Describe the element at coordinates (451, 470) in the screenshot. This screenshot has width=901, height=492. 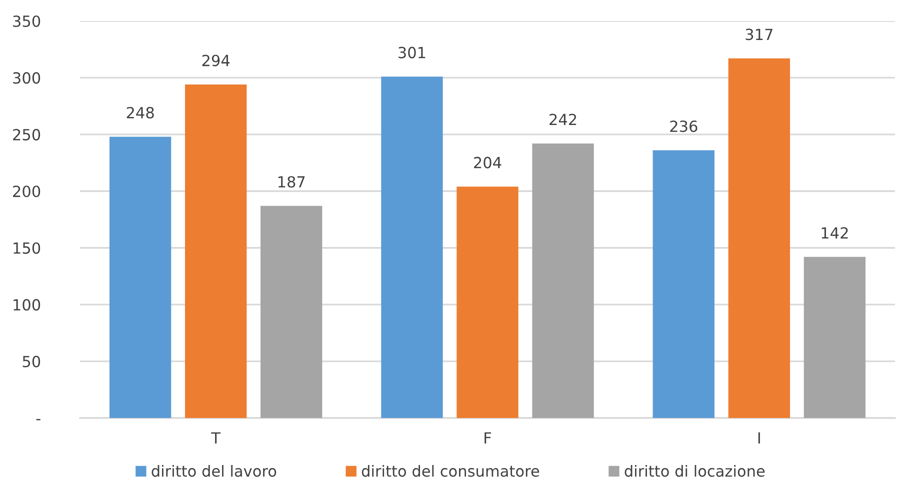
I see `legend-label: diritto del consumatore` at that location.